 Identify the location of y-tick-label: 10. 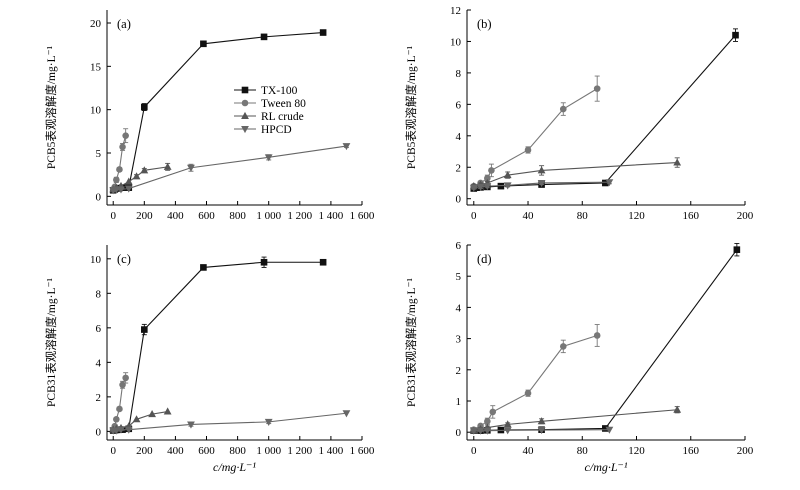
(96, 260).